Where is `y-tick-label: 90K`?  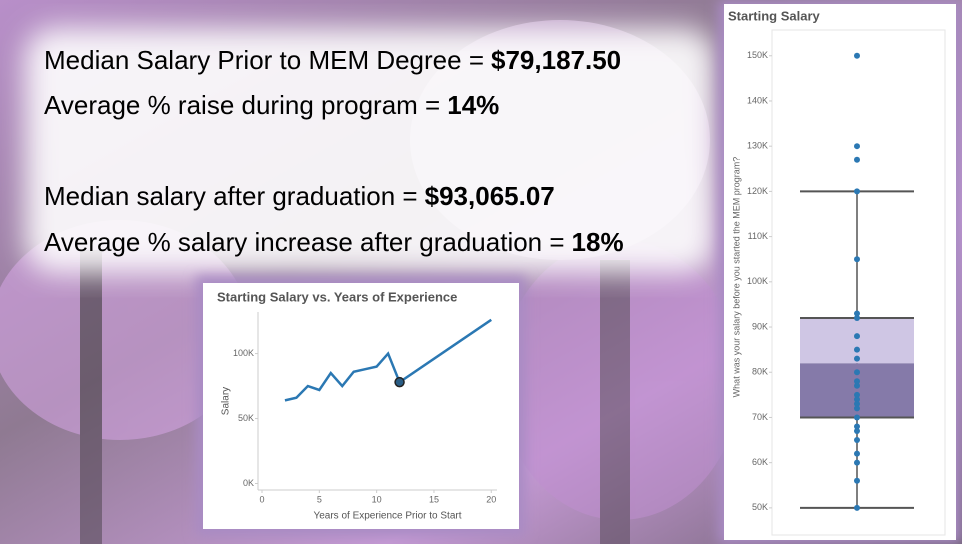 y-tick-label: 90K is located at coordinates (760, 326).